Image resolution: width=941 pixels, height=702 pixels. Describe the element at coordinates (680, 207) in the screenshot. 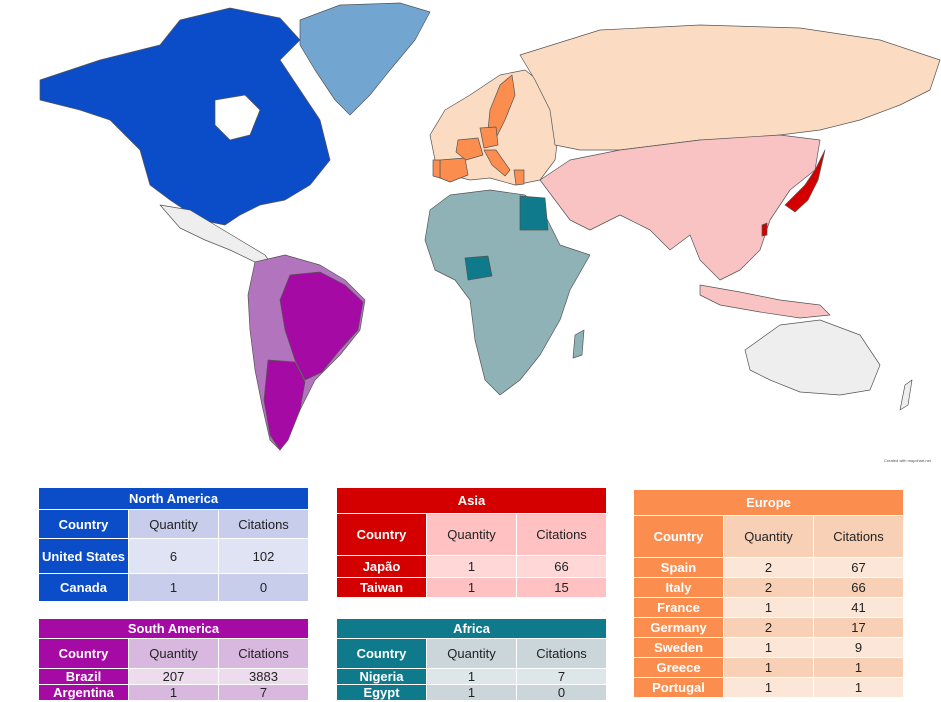

I see `asia-landmass` at that location.